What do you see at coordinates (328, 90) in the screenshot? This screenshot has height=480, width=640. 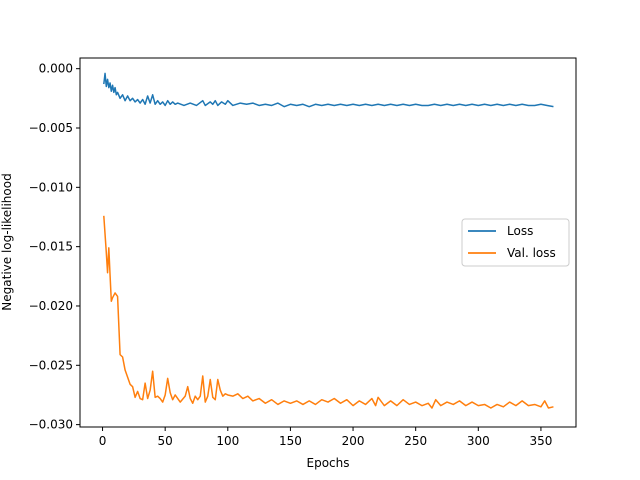 I see `series-line-loss` at bounding box center [328, 90].